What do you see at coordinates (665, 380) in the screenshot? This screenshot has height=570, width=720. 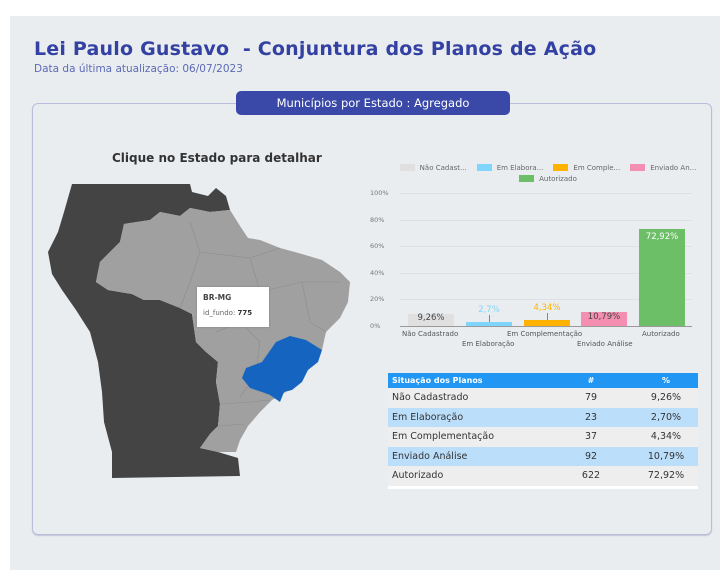 I see `header-pct: %` at bounding box center [665, 380].